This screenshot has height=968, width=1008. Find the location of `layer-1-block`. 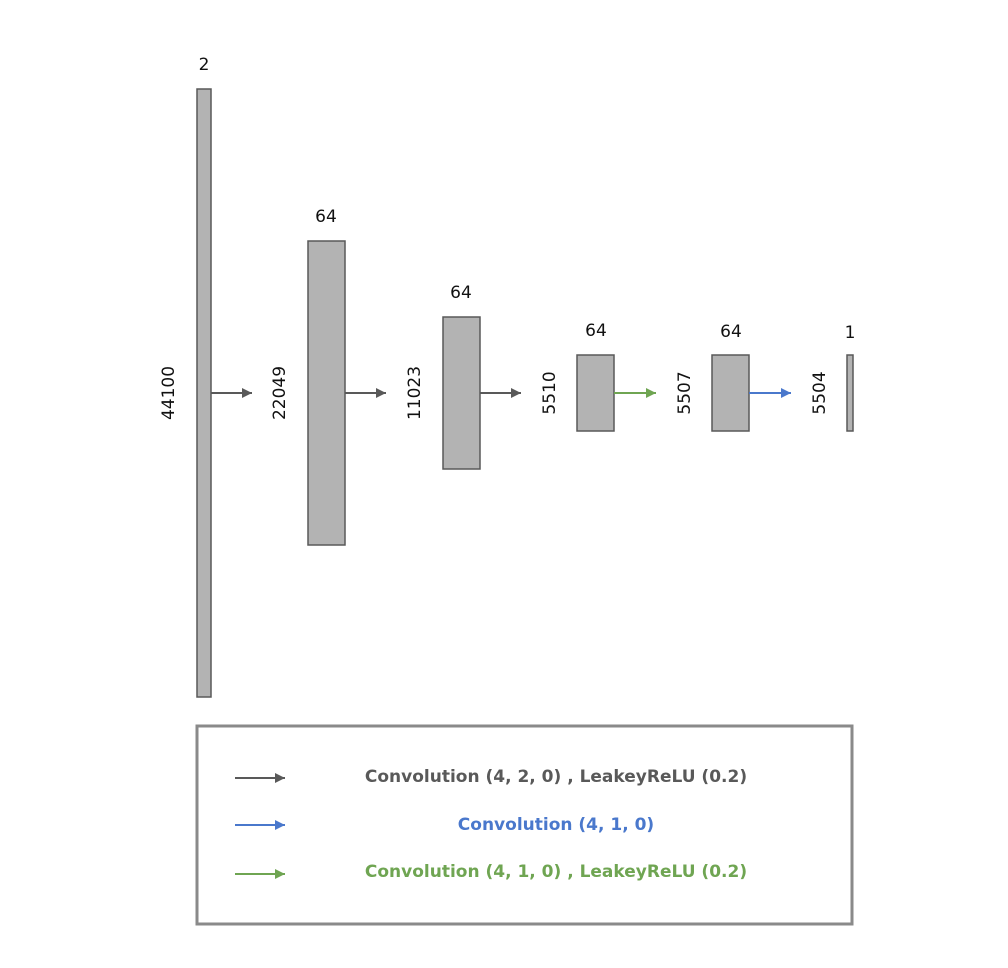

layer-1-block is located at coordinates (204, 393).